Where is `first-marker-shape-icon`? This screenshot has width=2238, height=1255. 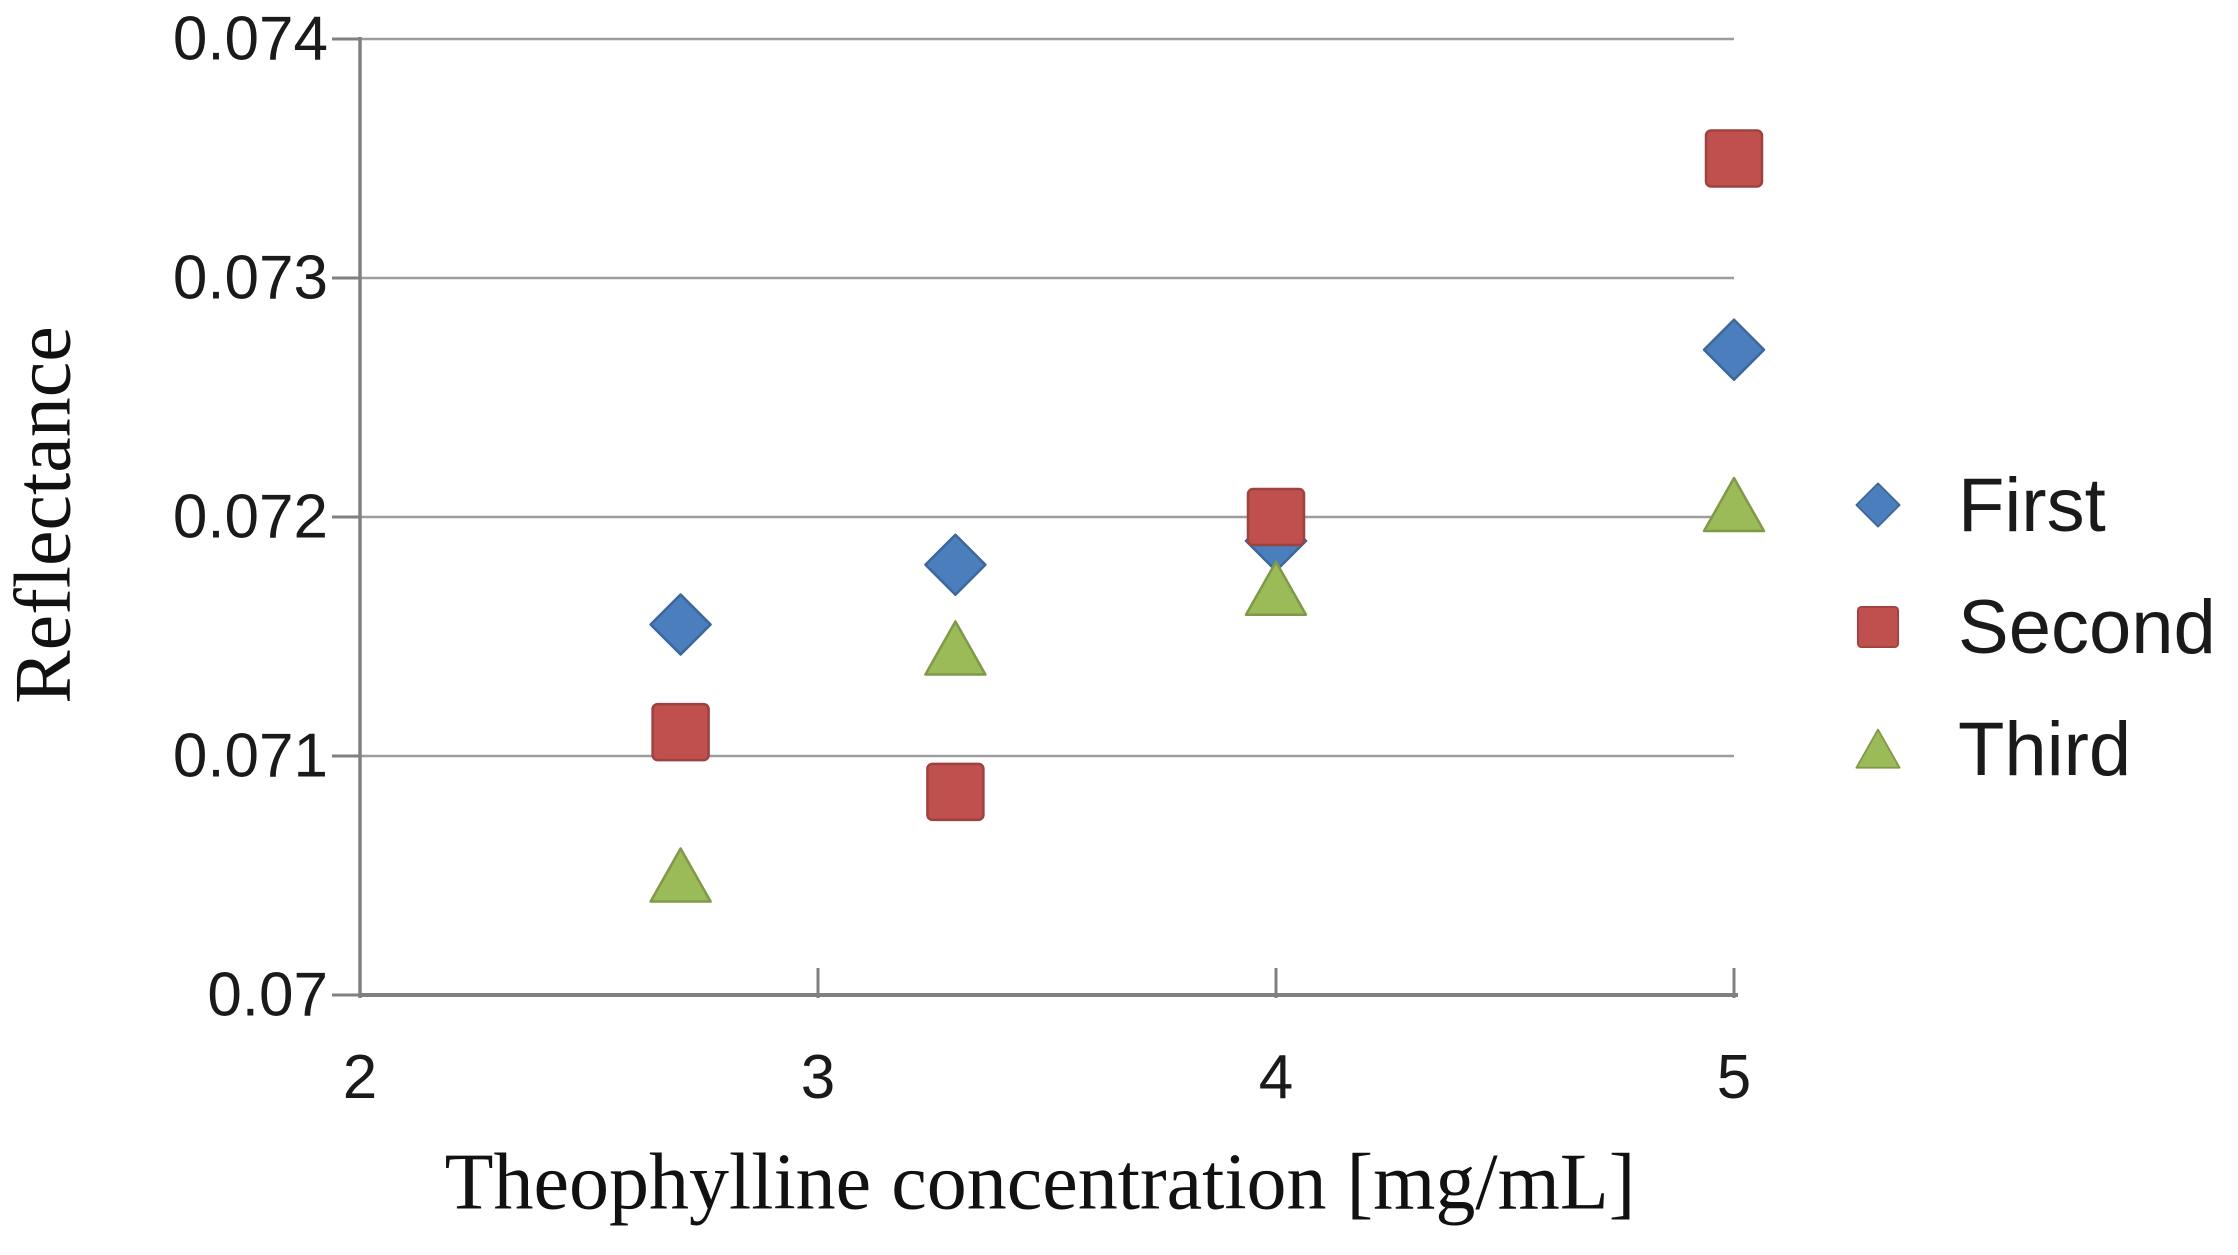 first-marker-shape-icon is located at coordinates (1878, 505).